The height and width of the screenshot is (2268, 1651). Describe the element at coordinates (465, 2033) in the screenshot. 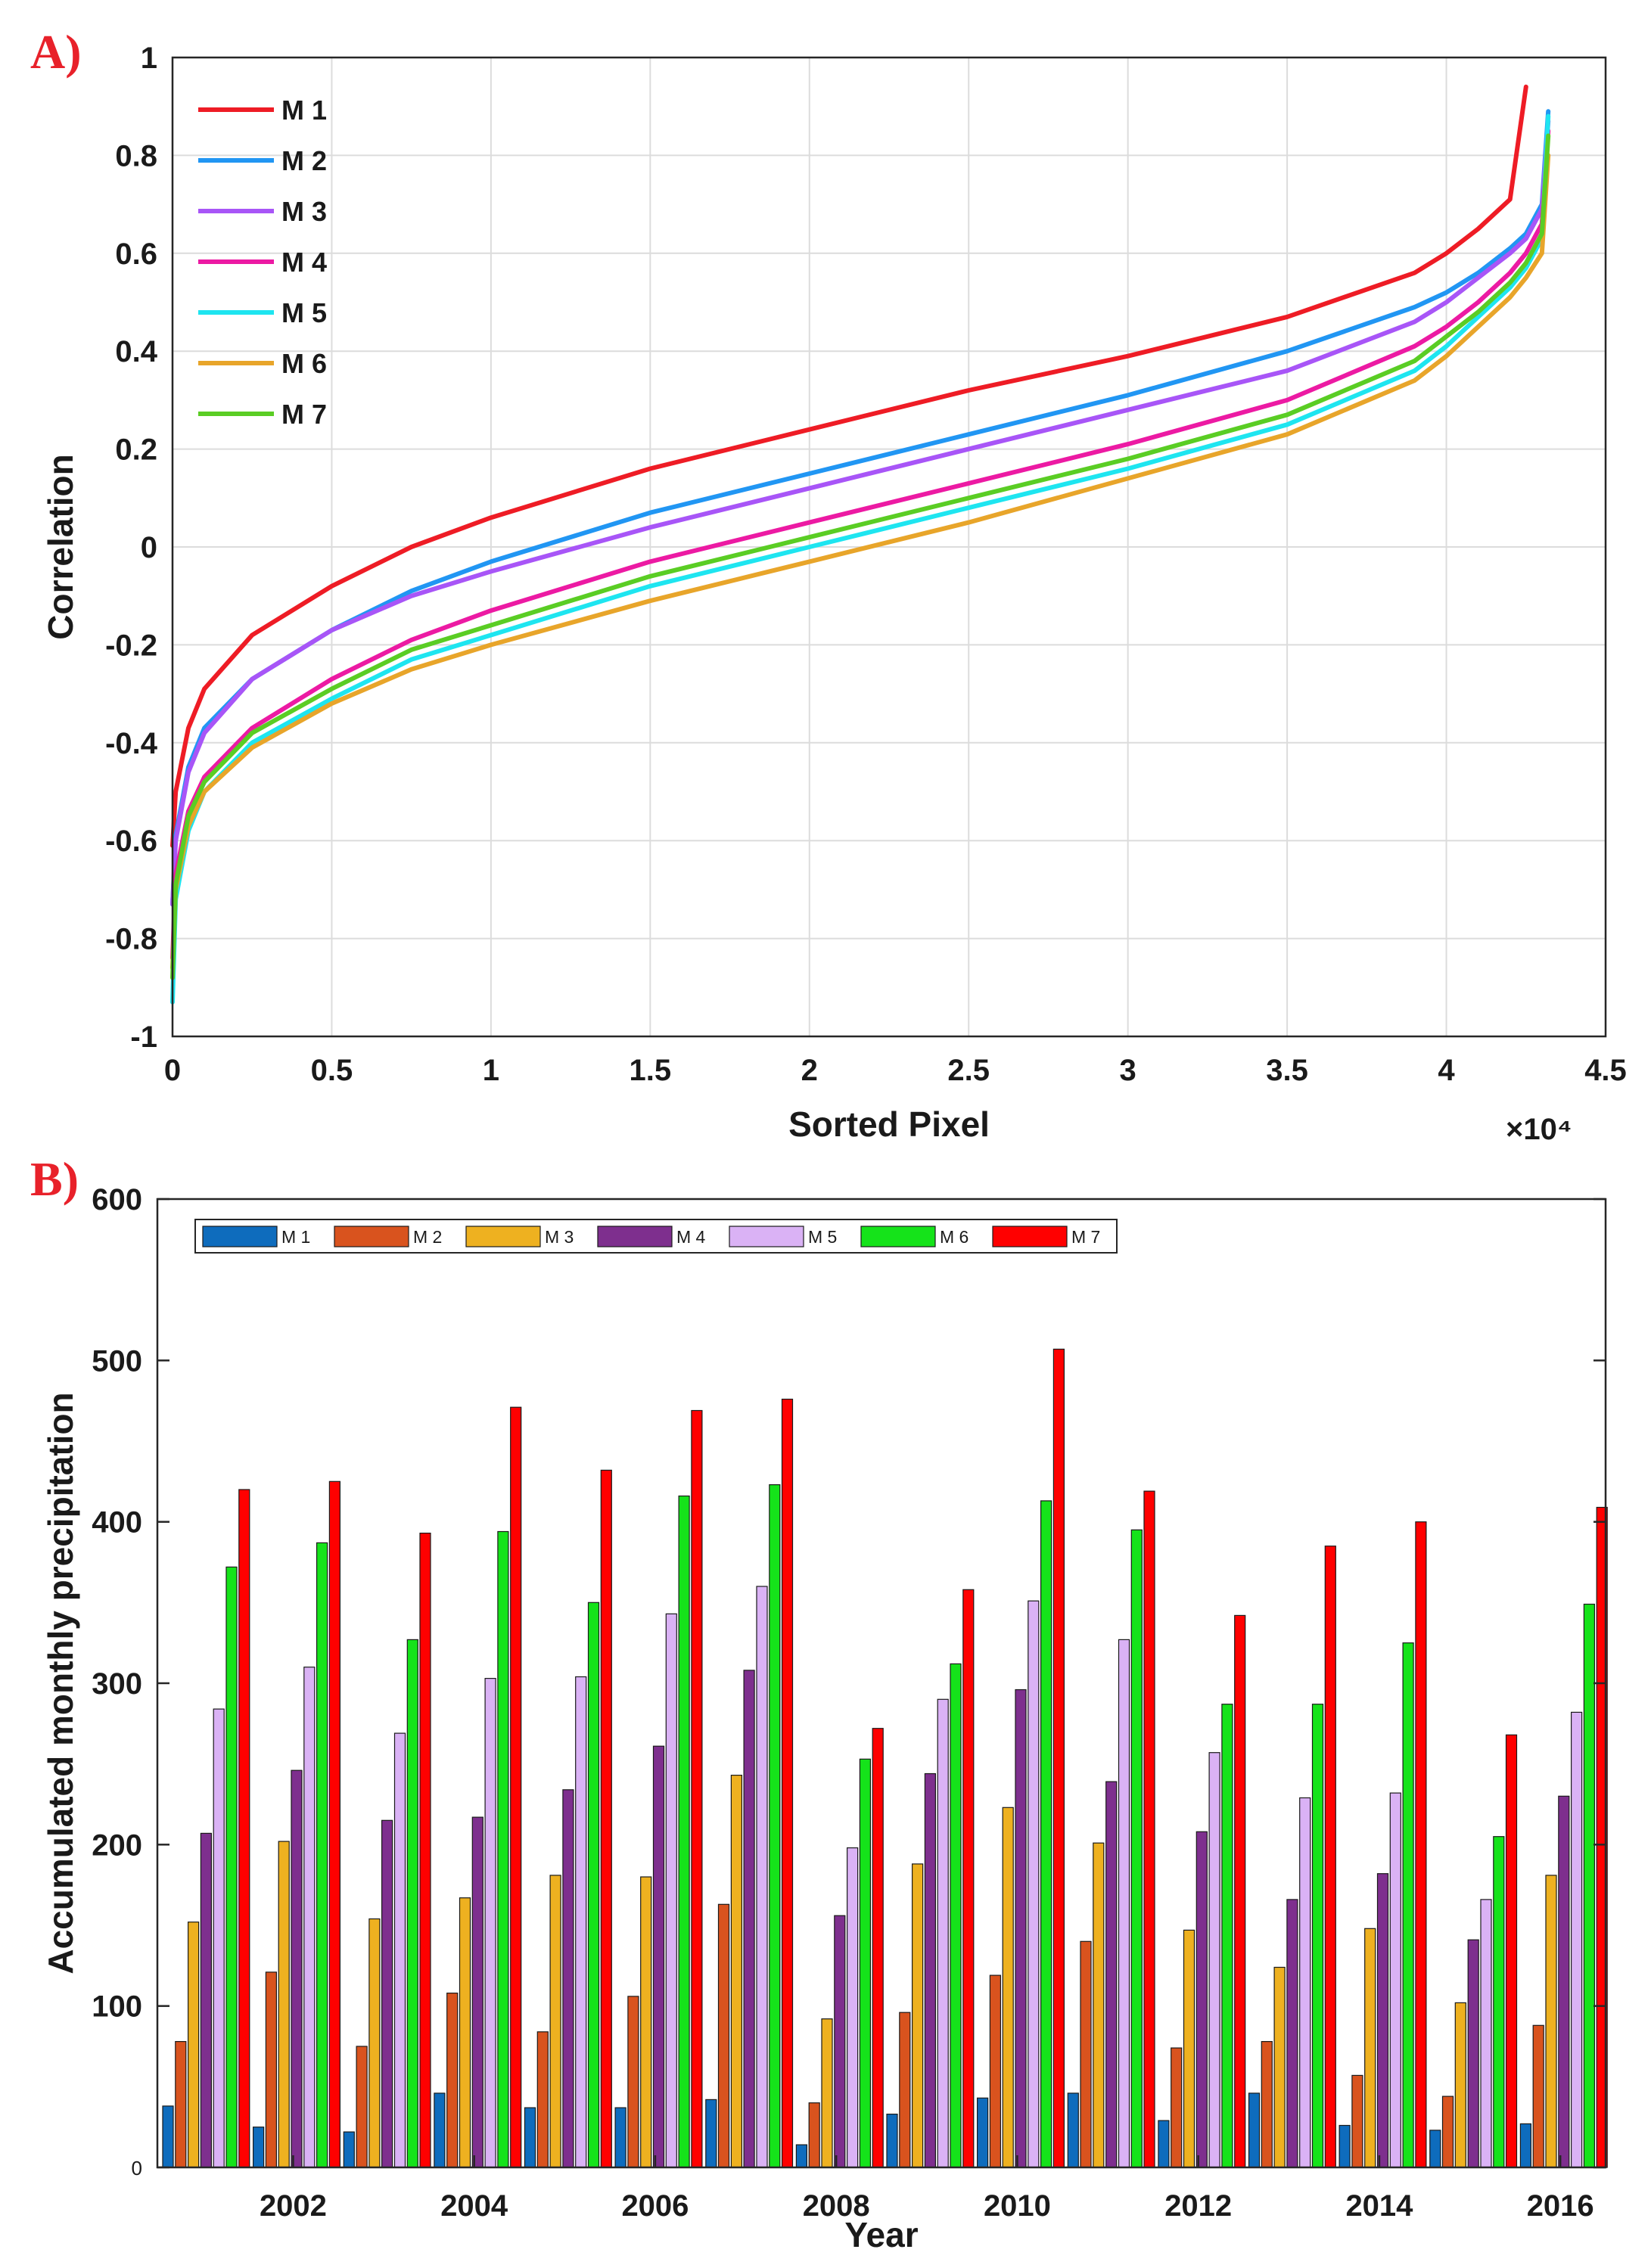

I see `bar-2004-m3` at that location.